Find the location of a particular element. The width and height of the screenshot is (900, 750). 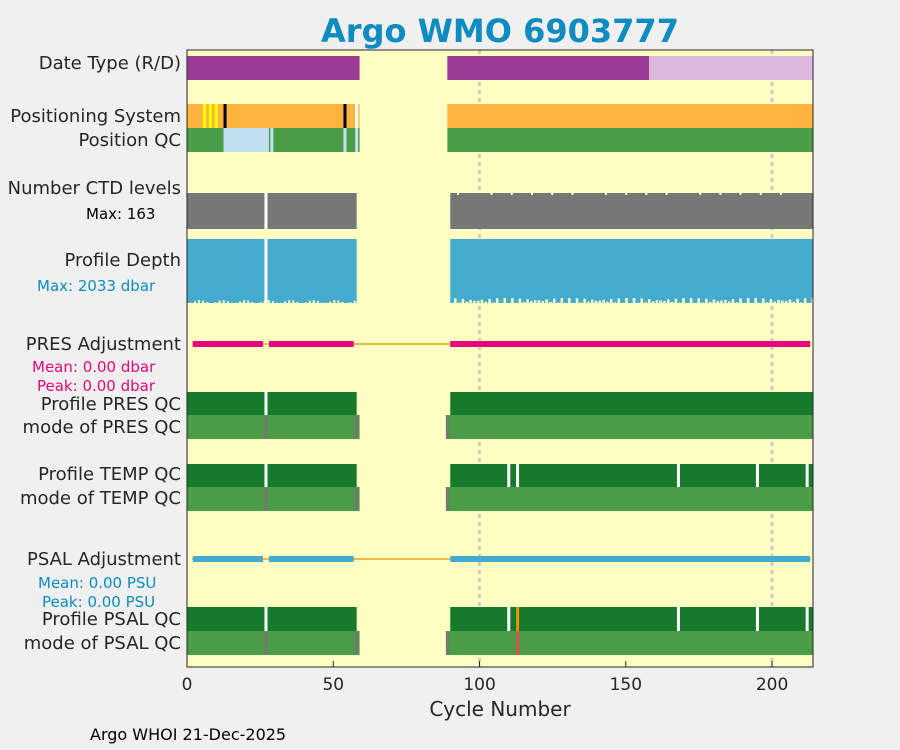

footer-credit: Argo WHOI 21-Dec-2025 is located at coordinates (188, 734).